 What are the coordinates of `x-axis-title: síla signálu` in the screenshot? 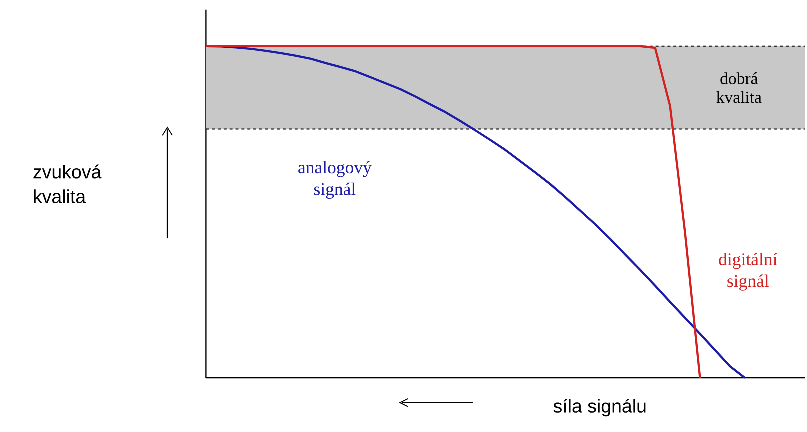 It's located at (600, 408).